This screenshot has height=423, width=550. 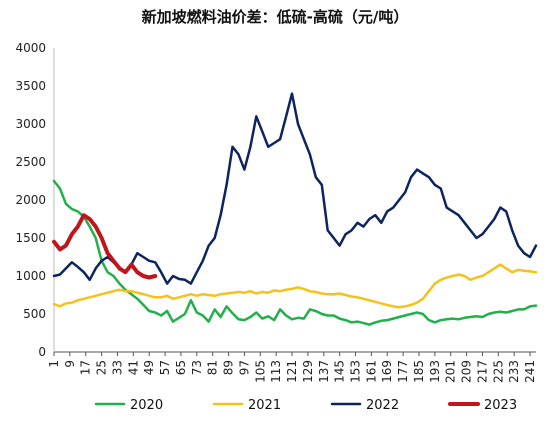 What do you see at coordinates (244, 367) in the screenshot?
I see `x-tick-label: 97` at bounding box center [244, 367].